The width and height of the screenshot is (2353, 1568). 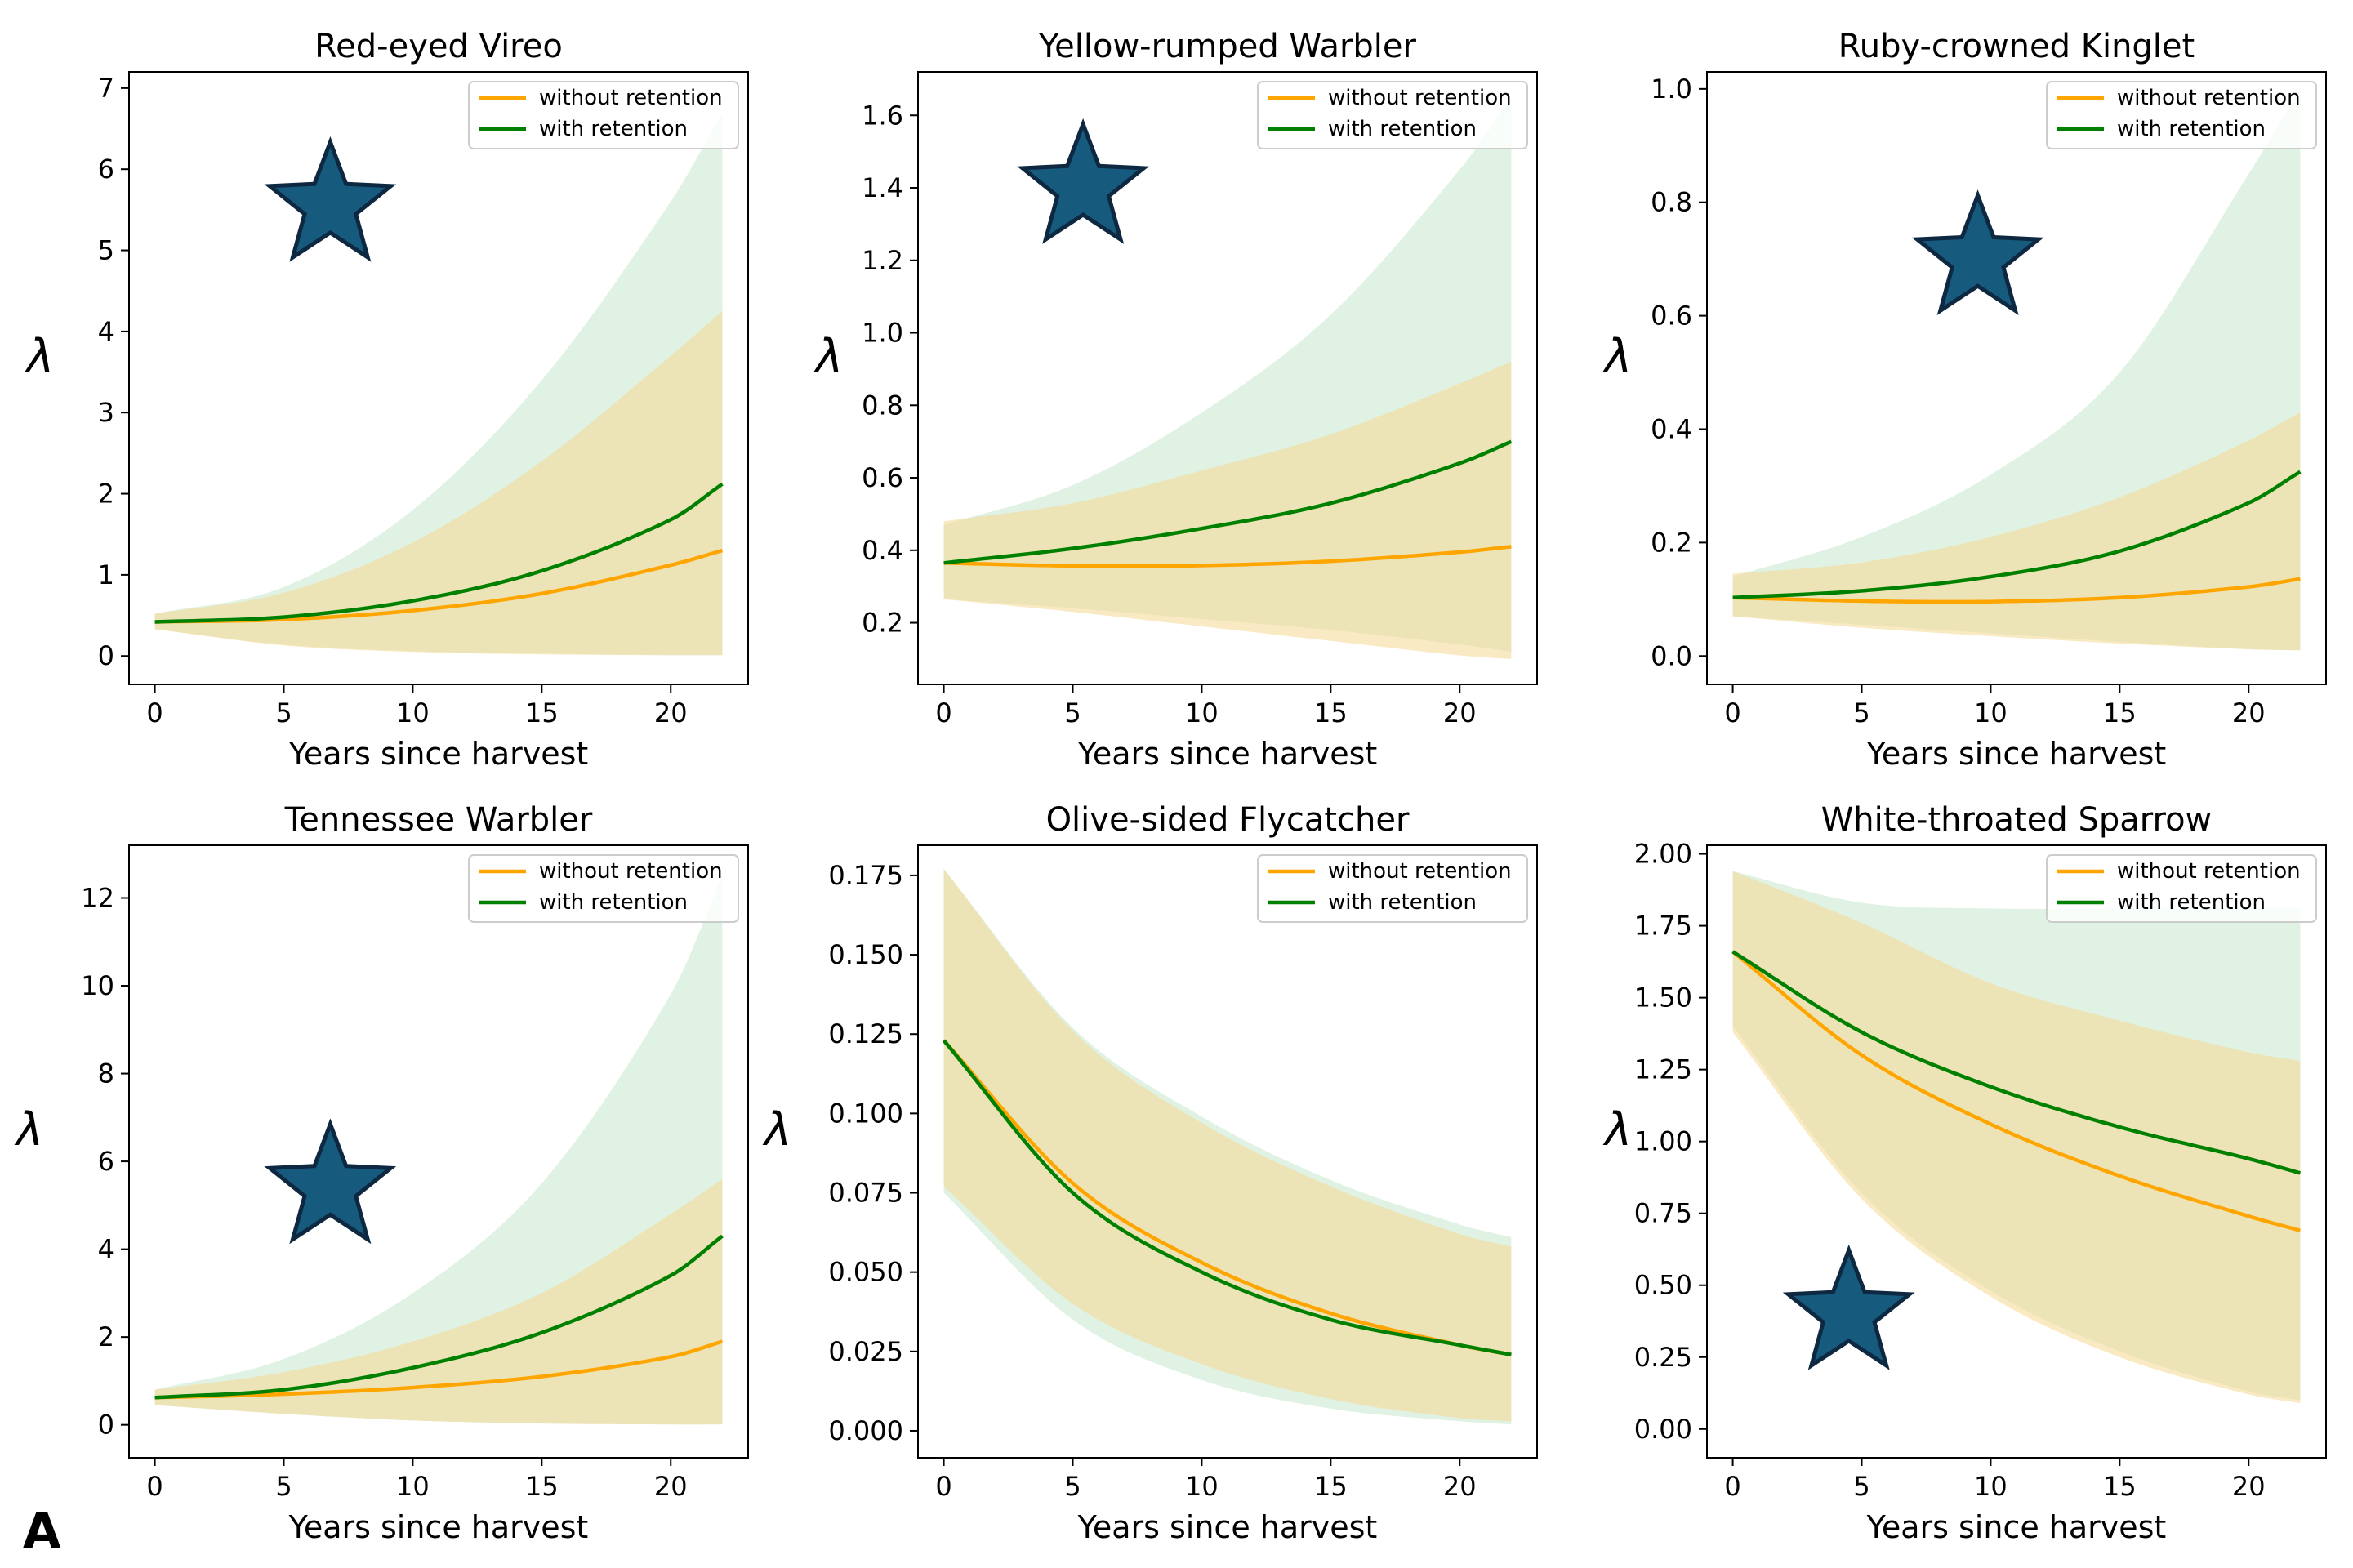 I want to click on y-tick-label: 0.125, so click(x=866, y=1033).